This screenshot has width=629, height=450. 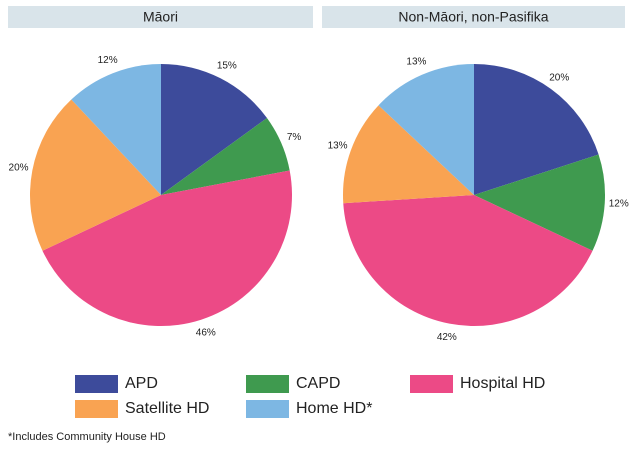 I want to click on legend-label: APD, so click(x=141, y=383).